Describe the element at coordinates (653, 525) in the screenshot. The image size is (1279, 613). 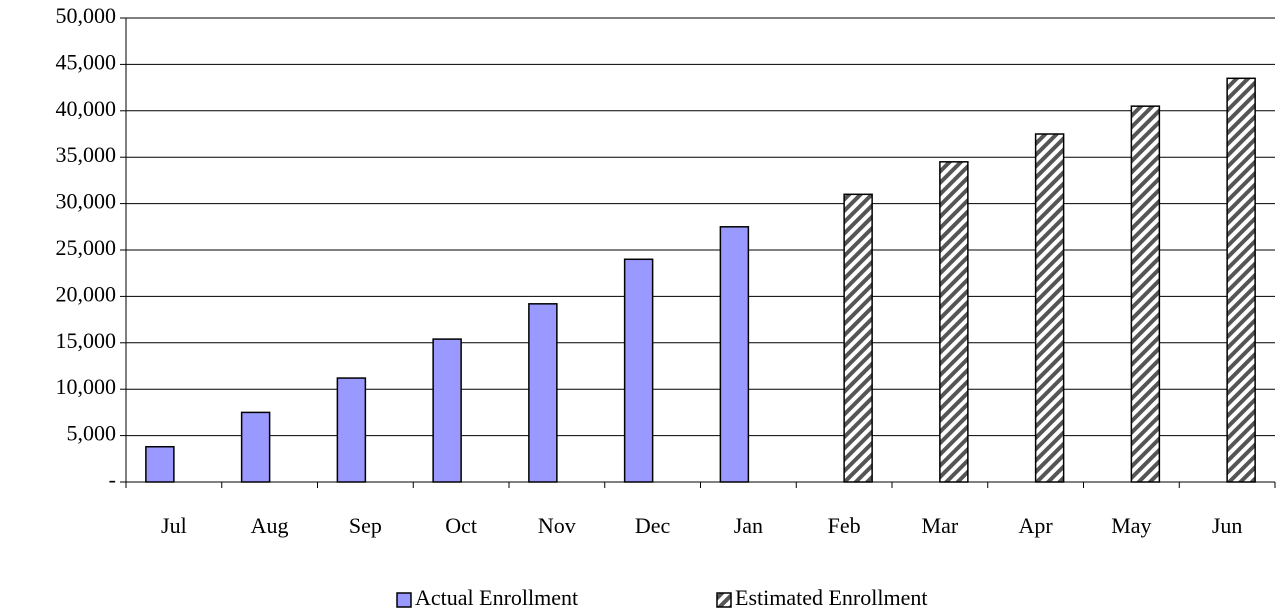
I see `x-tick-label: Dec` at that location.